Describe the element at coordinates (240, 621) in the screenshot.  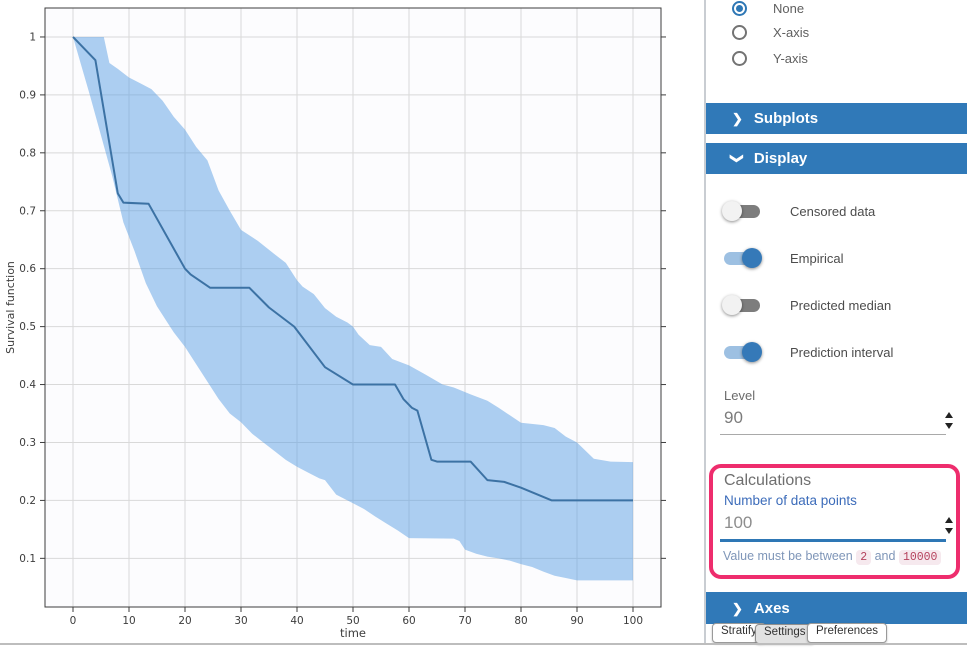
I see `svg-text: 30` at that location.